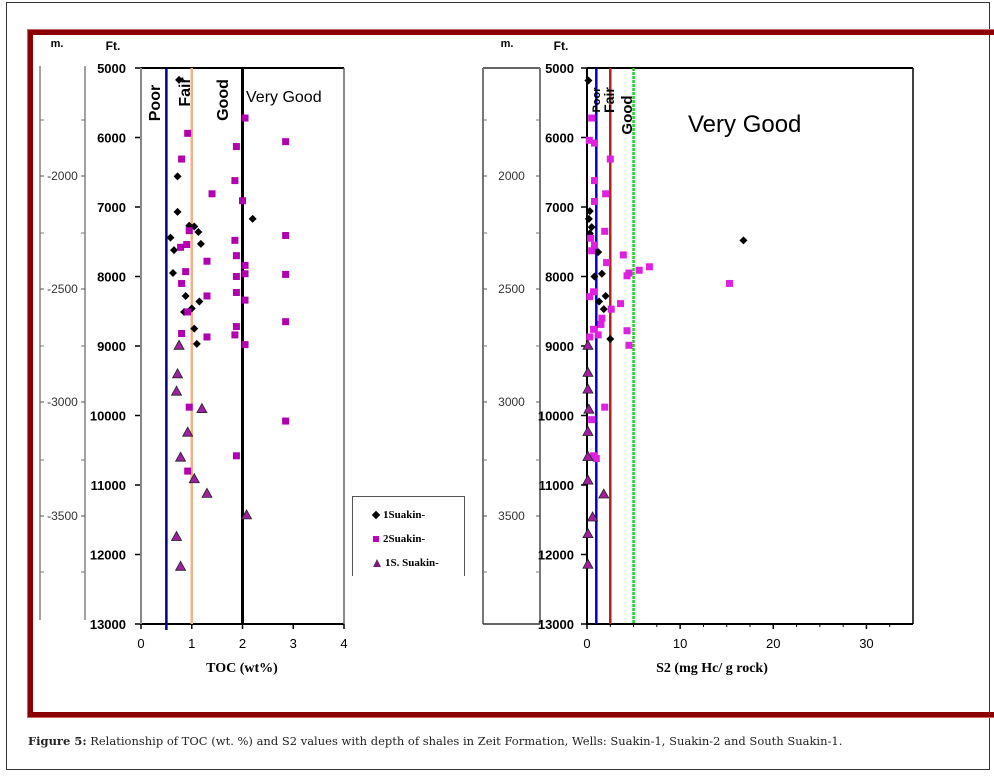  What do you see at coordinates (559, 346) in the screenshot?
I see `s2-ft-tick-label: 9000` at bounding box center [559, 346].